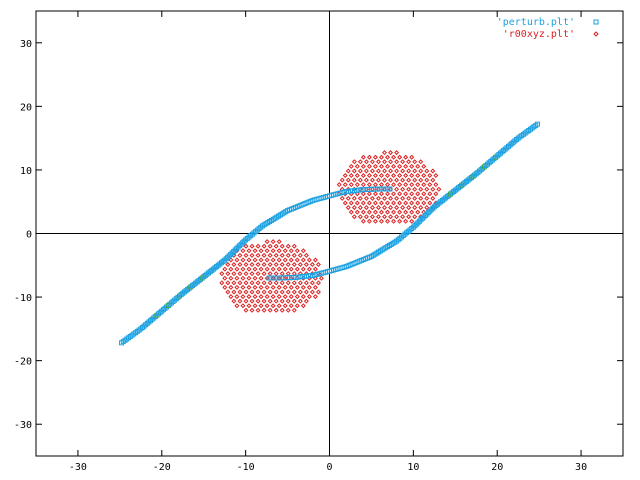 The image size is (640, 480). Describe the element at coordinates (539, 34) in the screenshot. I see `legend-label-r00xyz: 'r00xyz.plt'` at that location.